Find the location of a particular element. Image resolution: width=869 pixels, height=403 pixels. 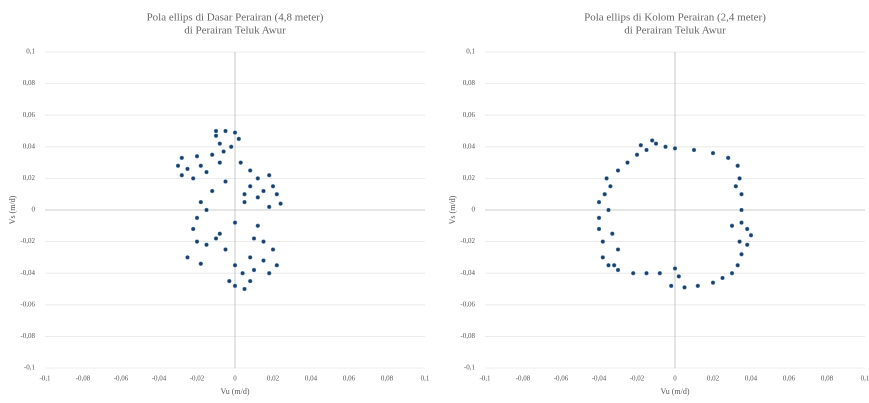

x-tick-label: 0,02 is located at coordinates (273, 379).